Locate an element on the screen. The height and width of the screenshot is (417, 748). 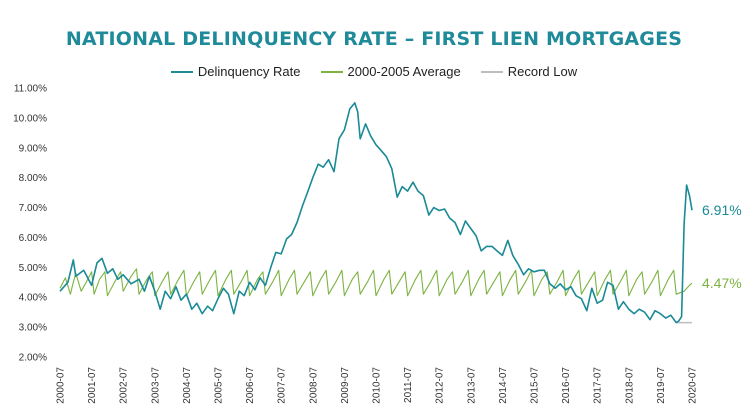
x-tick-label: 2020-07 is located at coordinates (693, 385).